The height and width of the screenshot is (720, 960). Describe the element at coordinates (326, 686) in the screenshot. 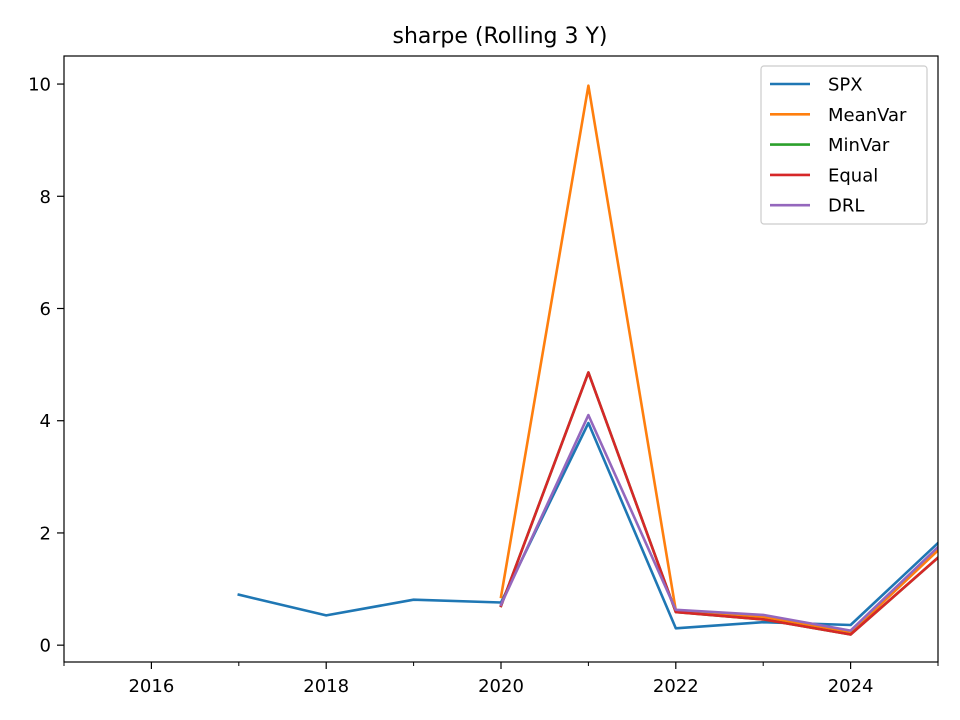

I see `x-tick-label: 2018` at that location.